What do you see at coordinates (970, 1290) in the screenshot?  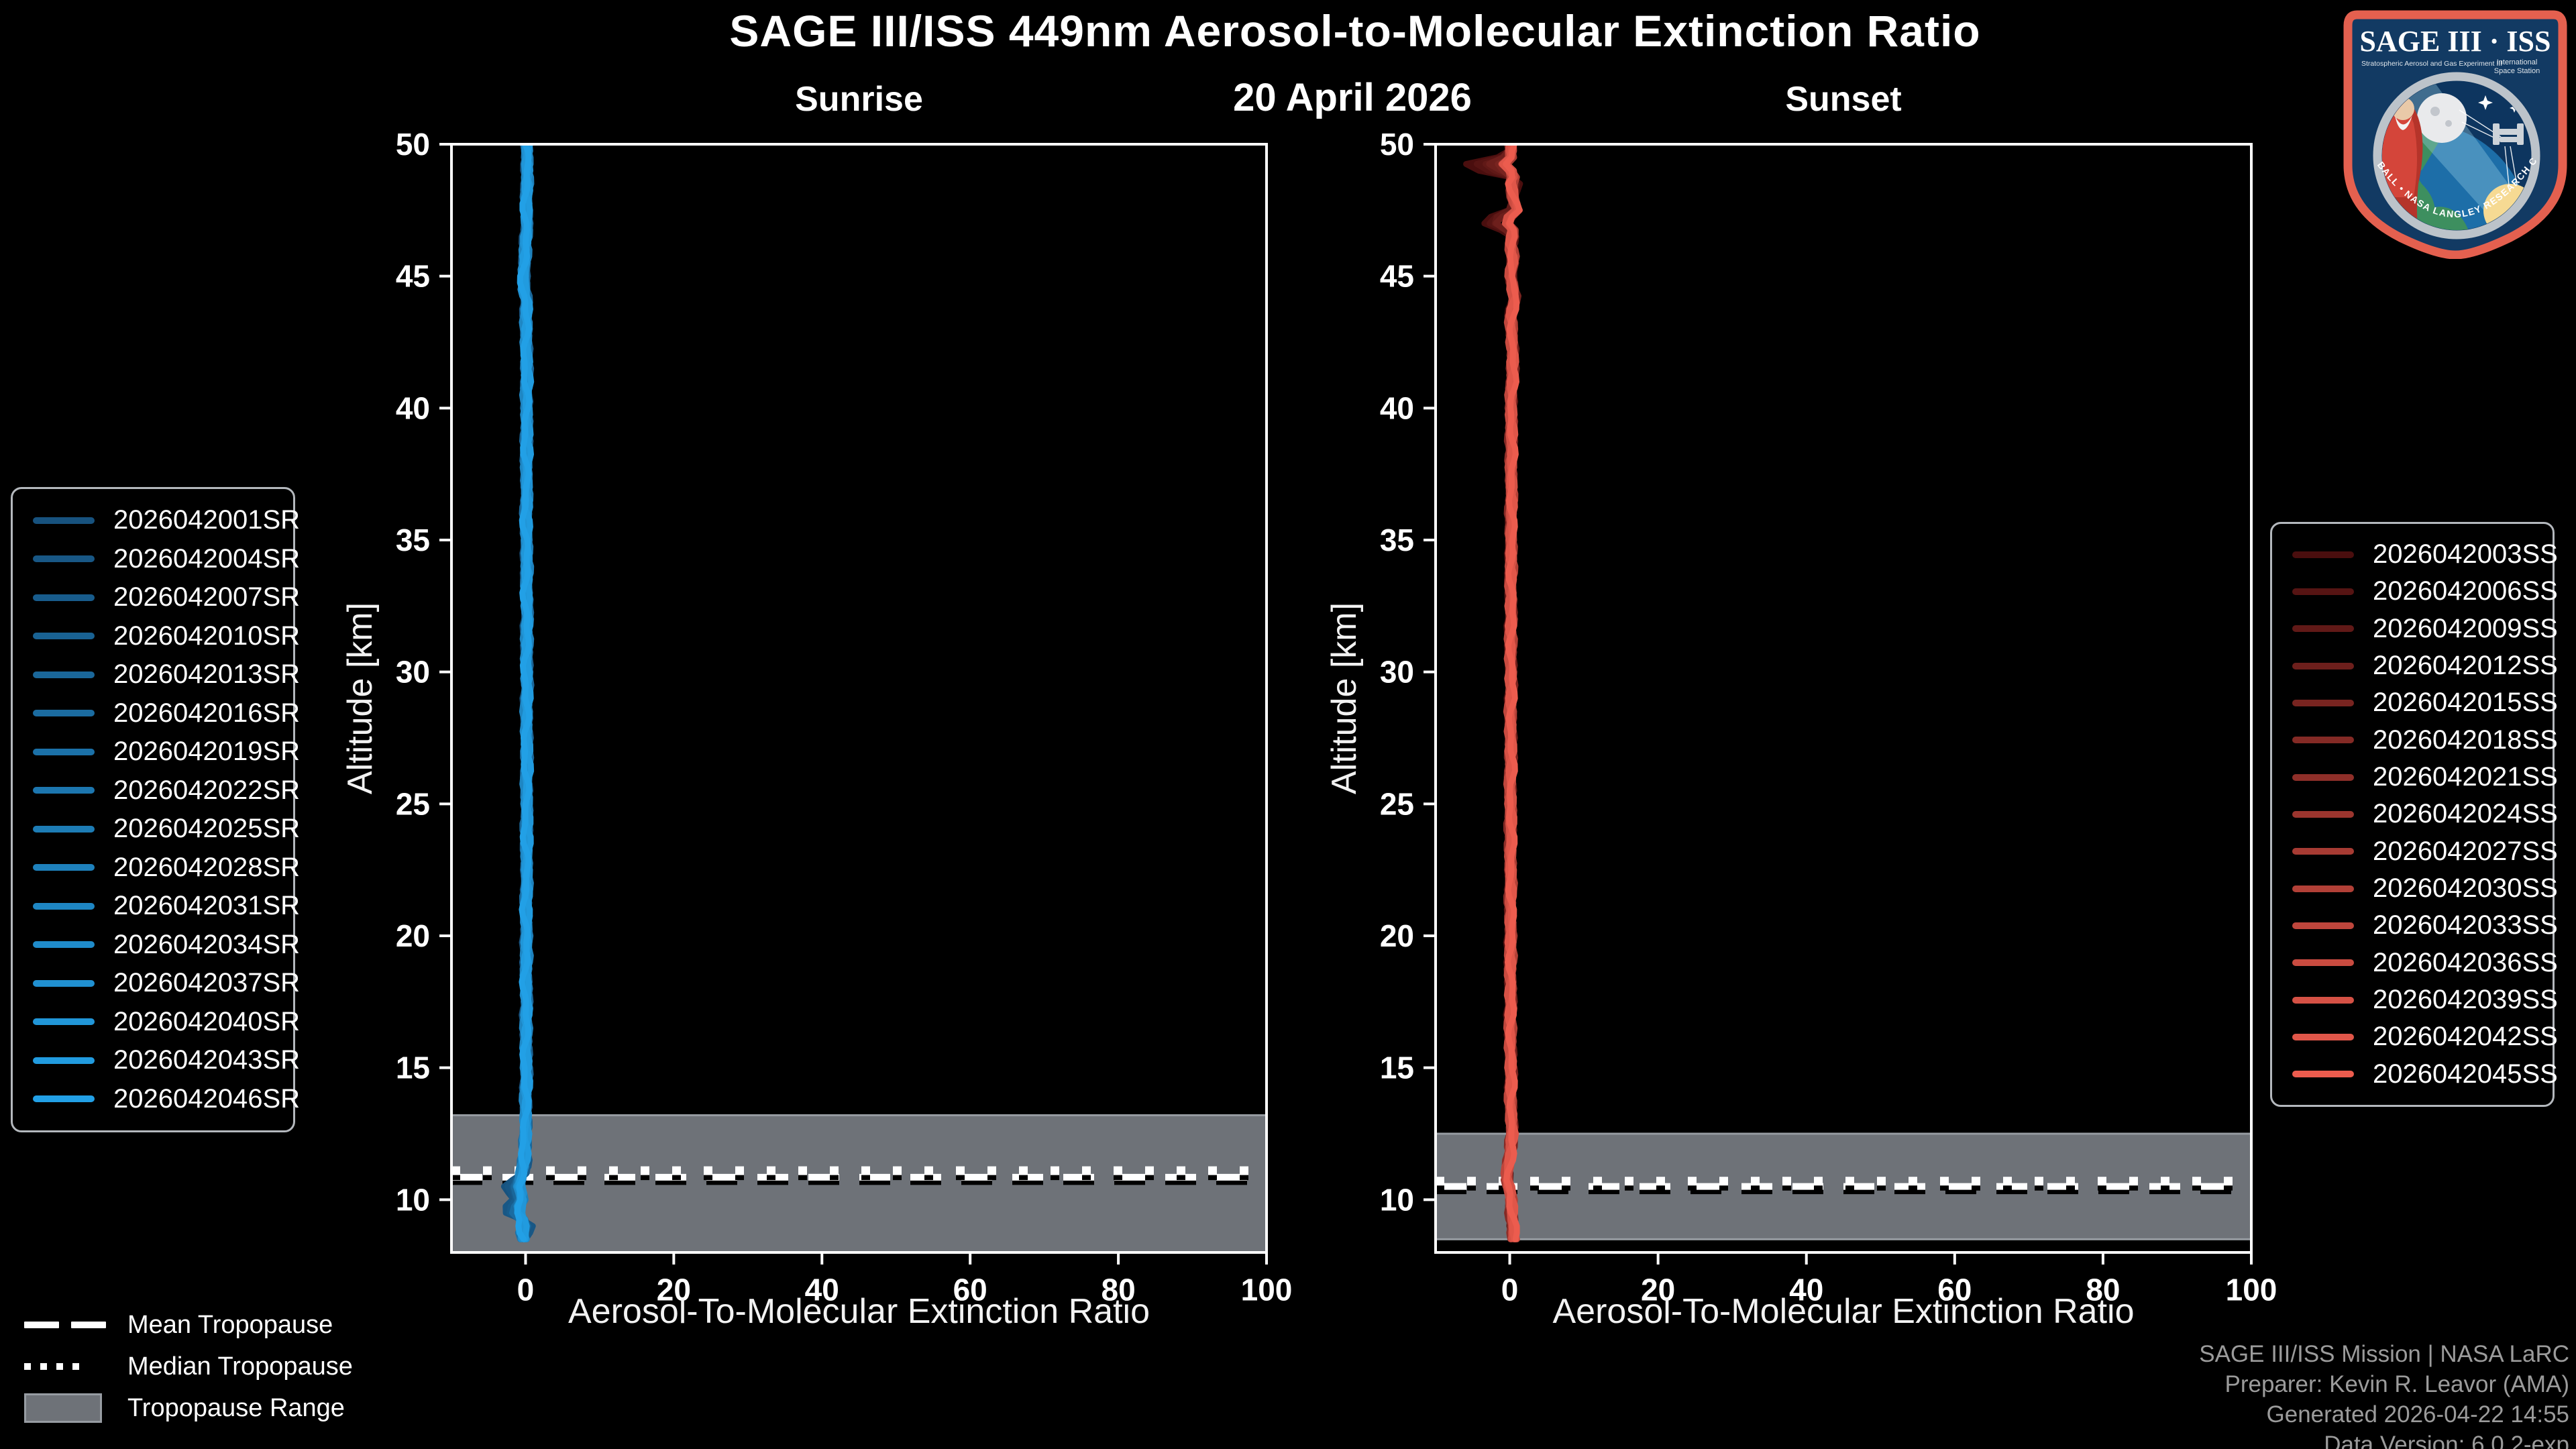 I see `x-tick-label: 60` at bounding box center [970, 1290].